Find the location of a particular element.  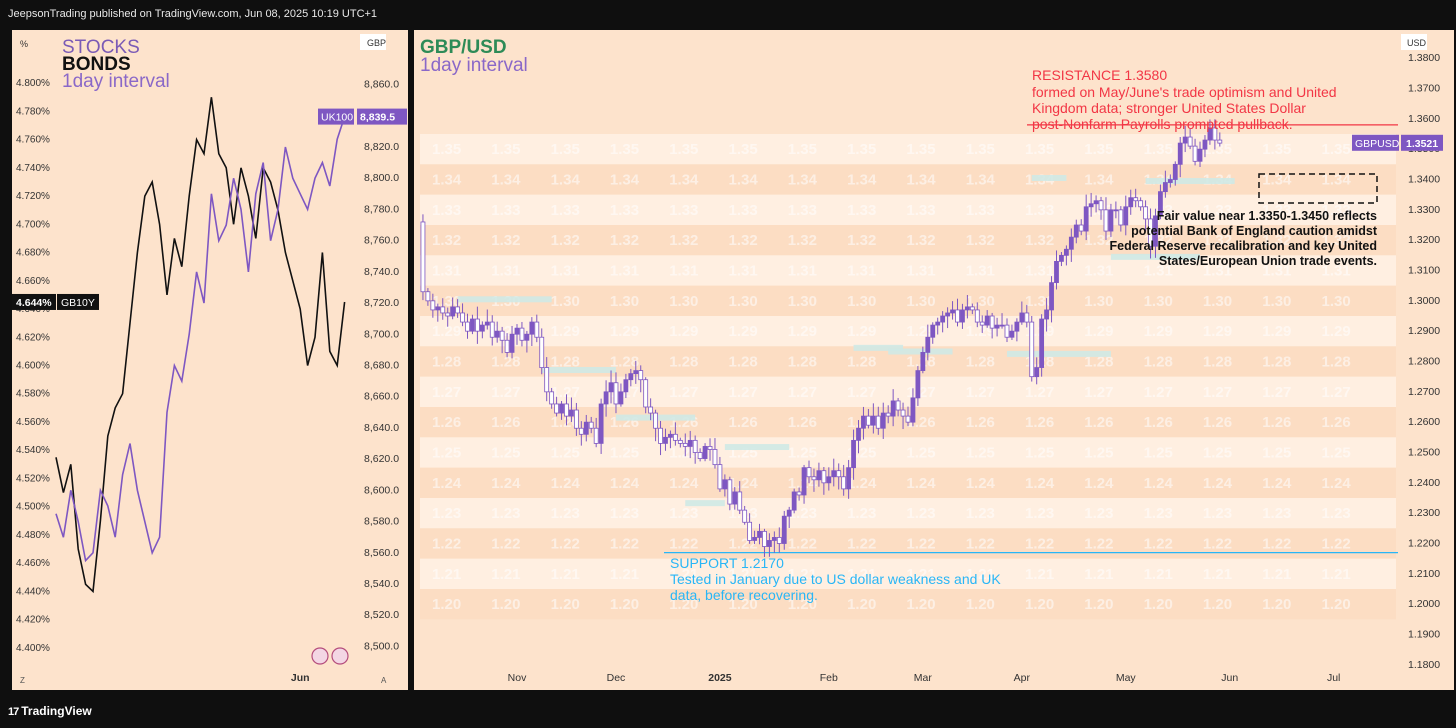

grid-watermark: 1.30 is located at coordinates (1158, 301).